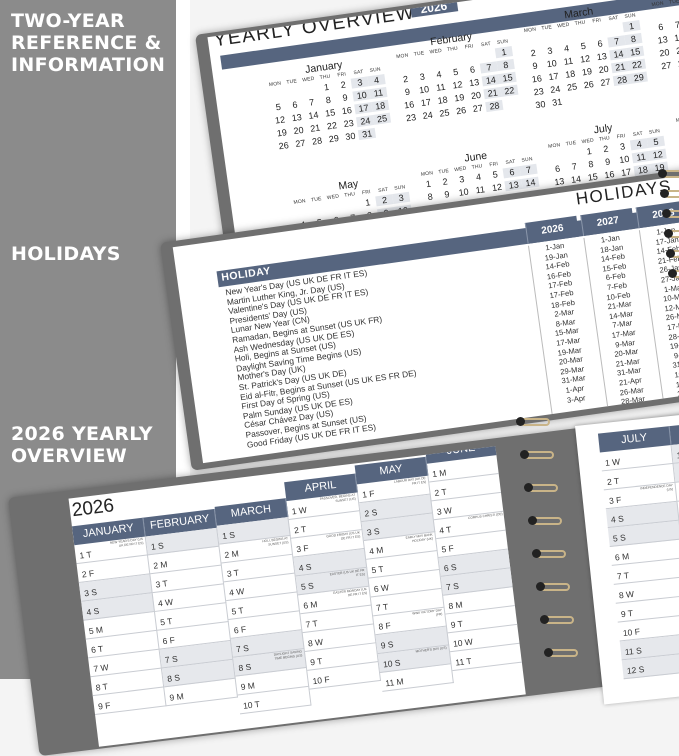 This screenshot has width=679, height=756. What do you see at coordinates (337, 497) in the screenshot?
I see `holiday-note: PASSOVER, BEGINS AT SUNSET (US)` at bounding box center [337, 497].